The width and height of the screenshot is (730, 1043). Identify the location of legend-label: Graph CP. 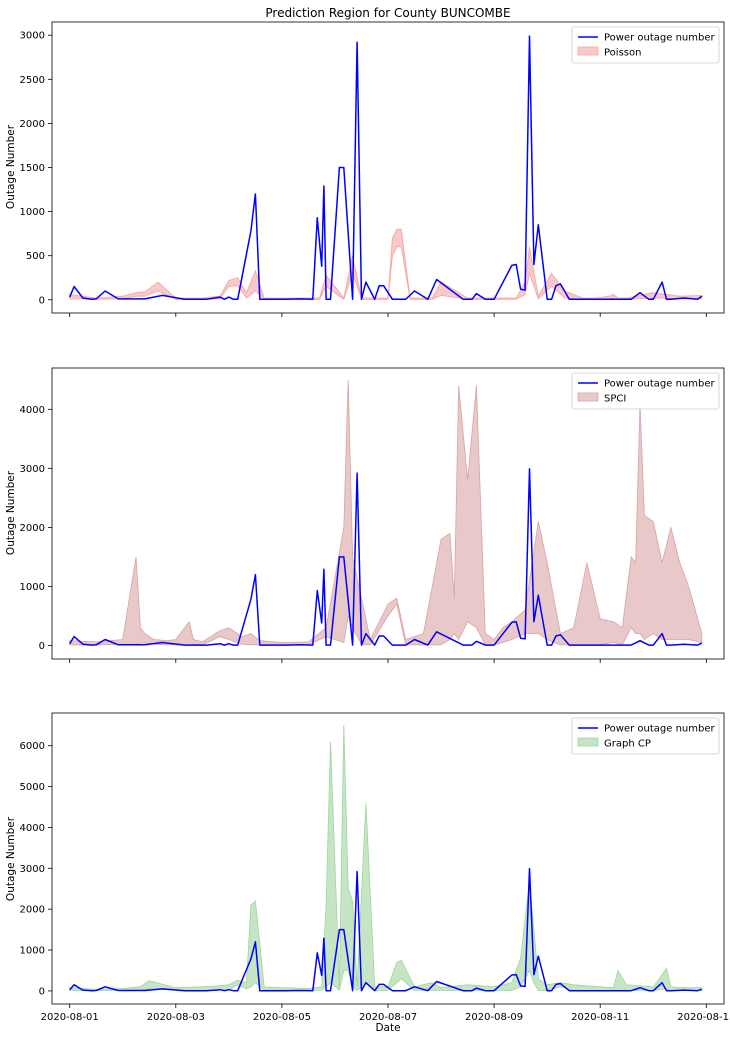
(627, 744).